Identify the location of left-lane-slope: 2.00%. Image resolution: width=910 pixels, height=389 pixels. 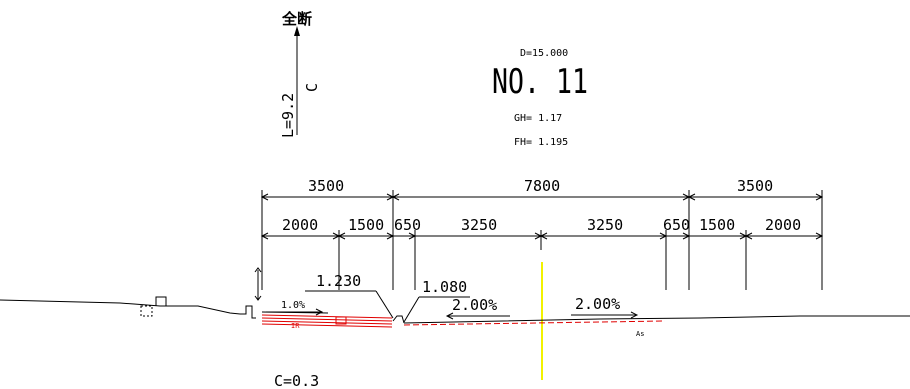
(474, 305).